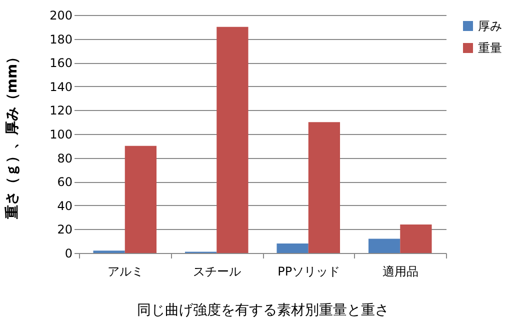 The width and height of the screenshot is (519, 322). I want to click on x-tick-label: スチール, so click(217, 271).